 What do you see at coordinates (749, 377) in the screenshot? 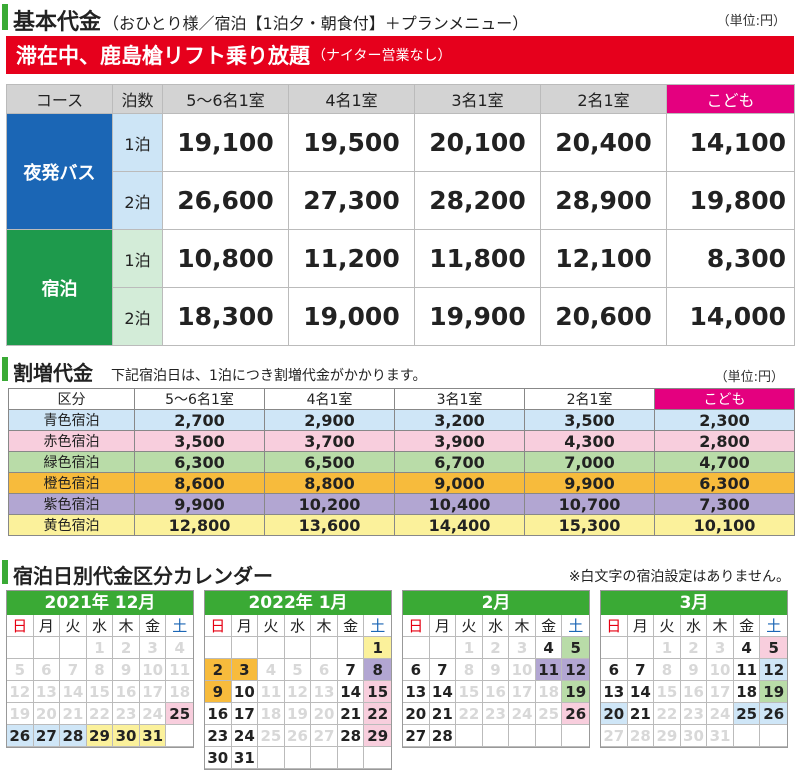
I see `surcharge-unit: （単位:円）` at bounding box center [749, 377].